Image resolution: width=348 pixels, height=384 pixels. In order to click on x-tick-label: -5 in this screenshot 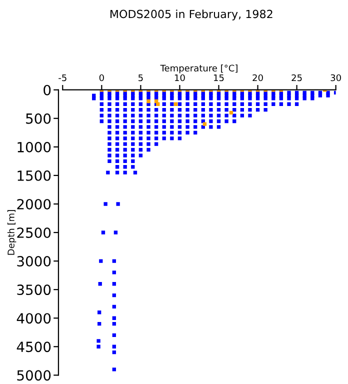, I will do `click(62, 78)`.